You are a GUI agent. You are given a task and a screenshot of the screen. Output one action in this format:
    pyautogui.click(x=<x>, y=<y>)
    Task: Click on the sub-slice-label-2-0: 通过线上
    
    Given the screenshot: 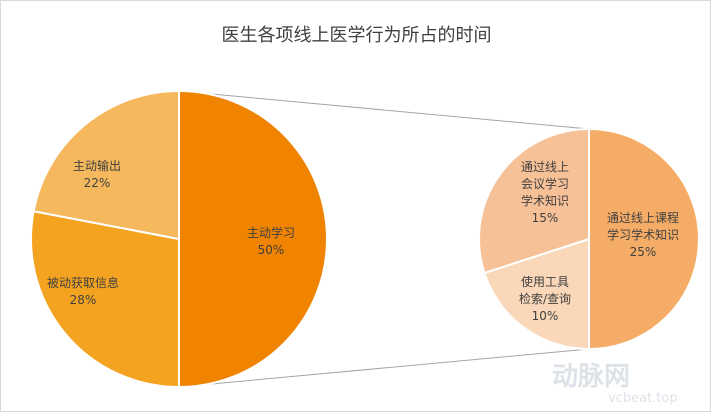 What is the action you would take?
    pyautogui.click(x=545, y=167)
    